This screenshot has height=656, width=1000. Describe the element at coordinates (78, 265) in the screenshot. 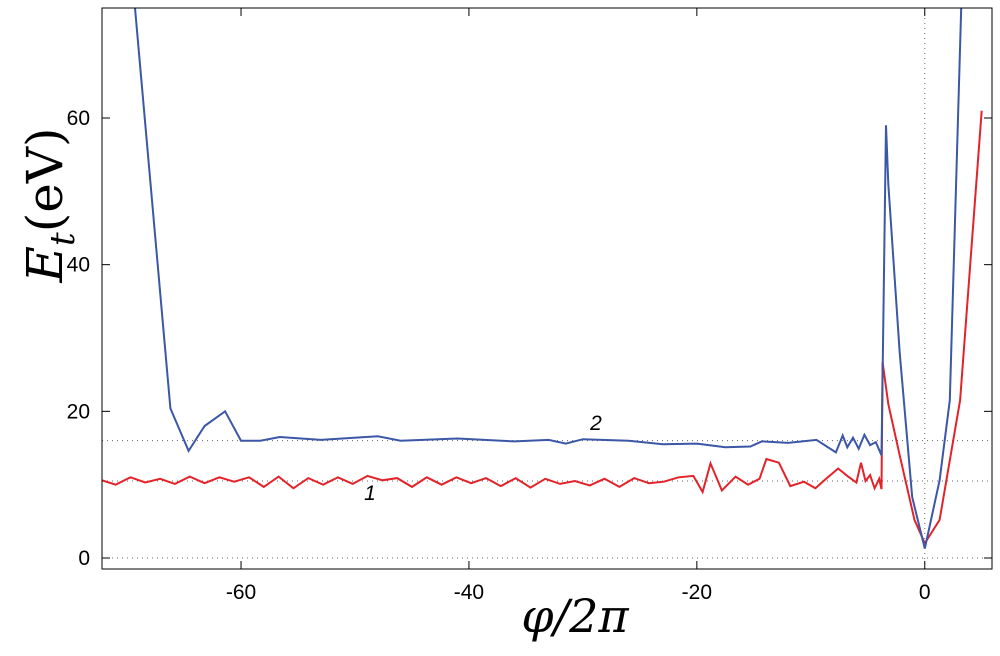

I see `y-tick-label: 40` at that location.